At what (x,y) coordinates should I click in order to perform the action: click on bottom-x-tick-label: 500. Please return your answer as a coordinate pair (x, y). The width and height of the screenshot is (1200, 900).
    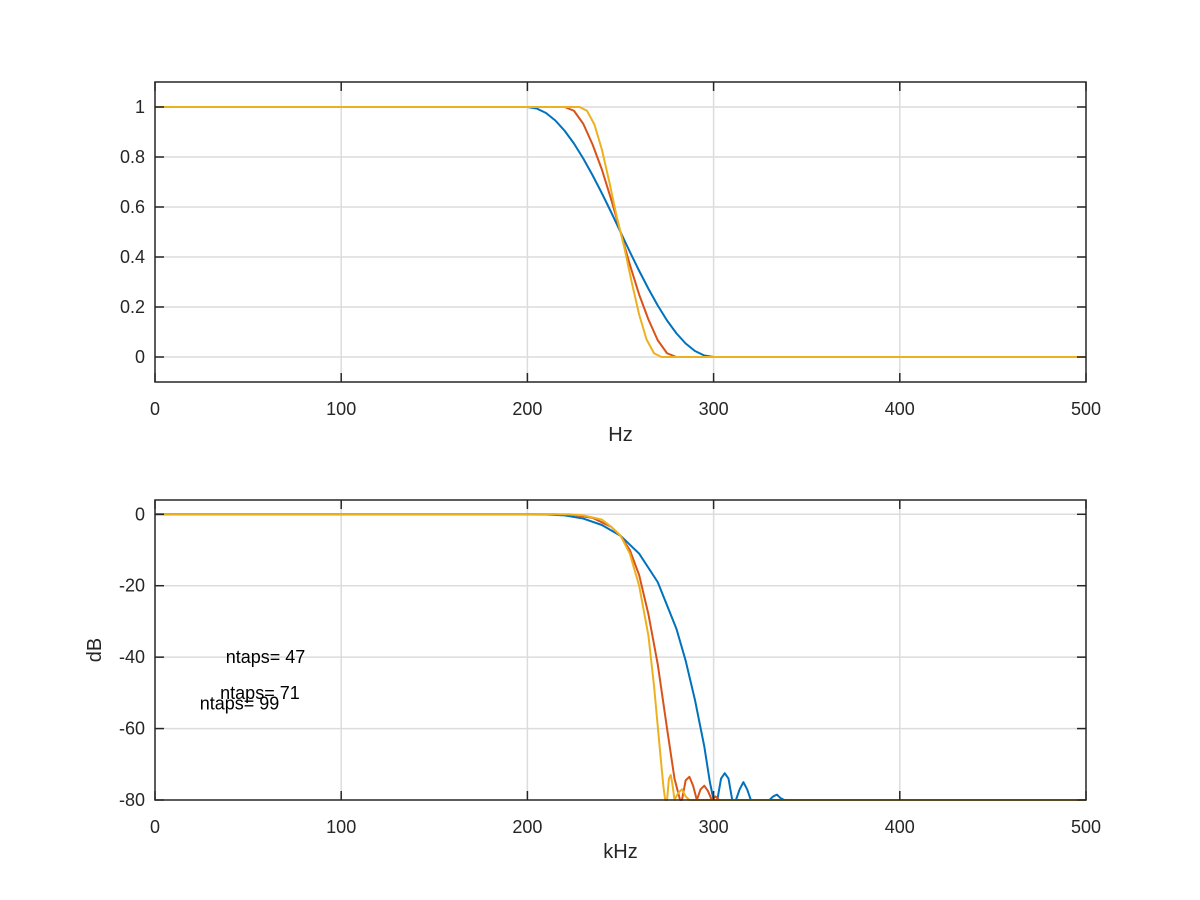
    Looking at the image, I should click on (1086, 827).